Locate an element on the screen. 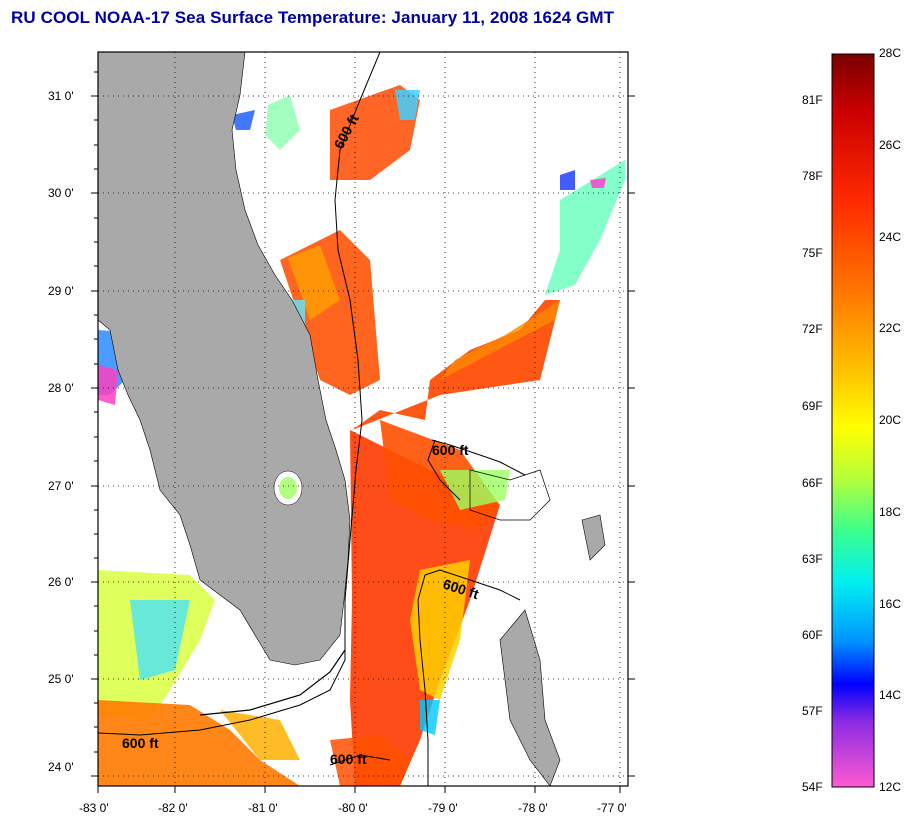 The width and height of the screenshot is (913, 817). colorbar-celsius-label: 20C is located at coordinates (890, 420).